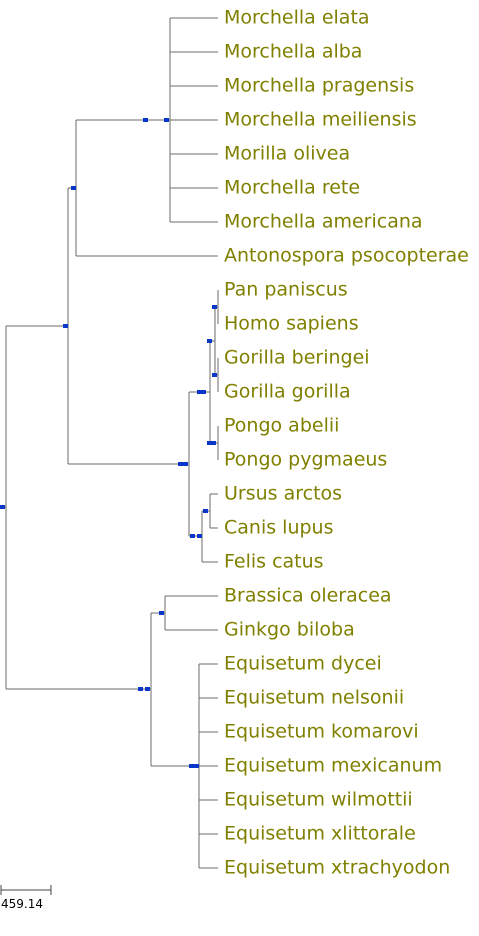  I want to click on leaf-label: Felis catus, so click(274, 562).